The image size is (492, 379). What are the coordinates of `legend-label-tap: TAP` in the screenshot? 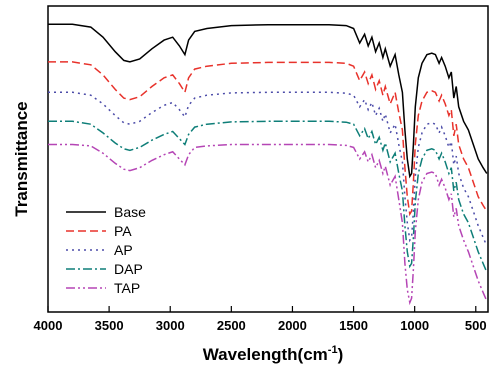 It's located at (127, 288).